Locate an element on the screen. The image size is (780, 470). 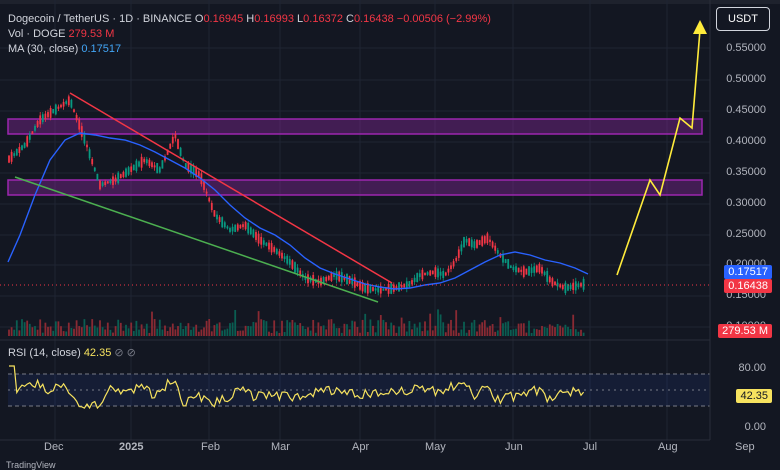
rsi-legend: RSI (14, close) 42.35 ⊘ ⊘ is located at coordinates (72, 352).